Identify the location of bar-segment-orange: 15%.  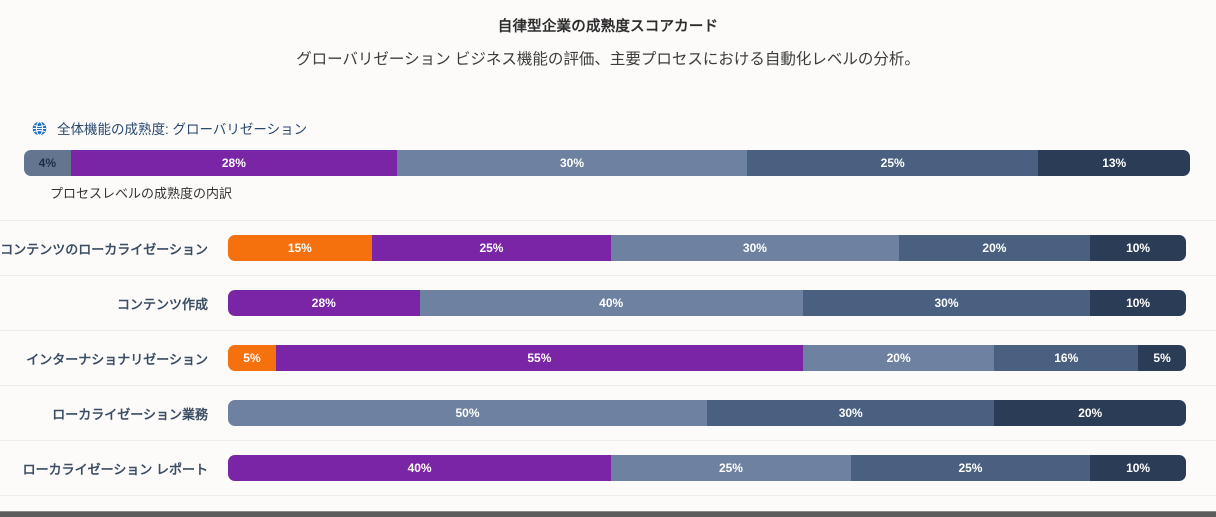
(300, 248).